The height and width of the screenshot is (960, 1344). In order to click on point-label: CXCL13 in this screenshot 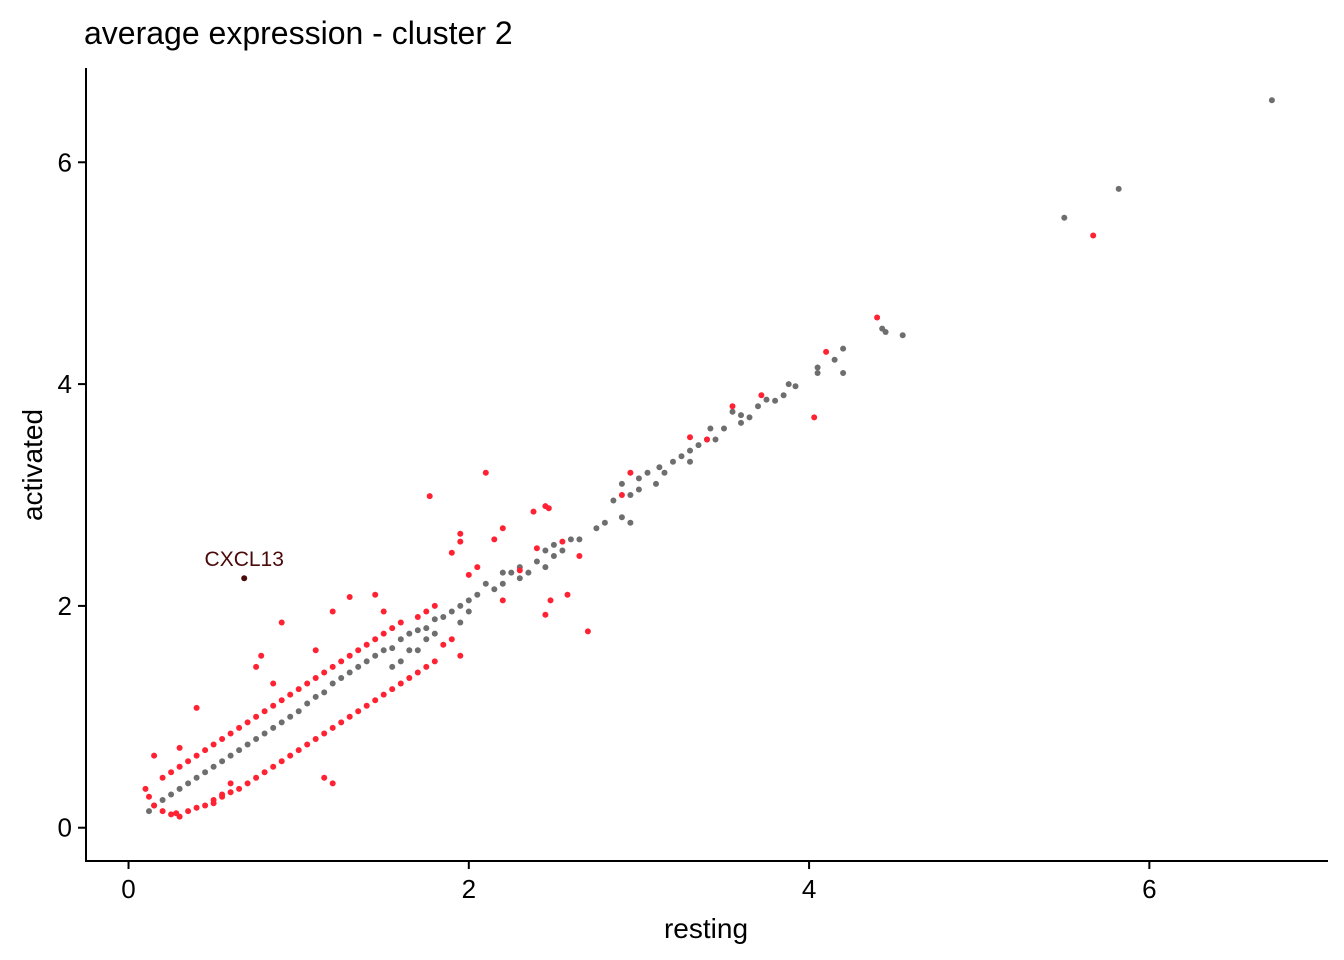, I will do `click(244, 559)`.